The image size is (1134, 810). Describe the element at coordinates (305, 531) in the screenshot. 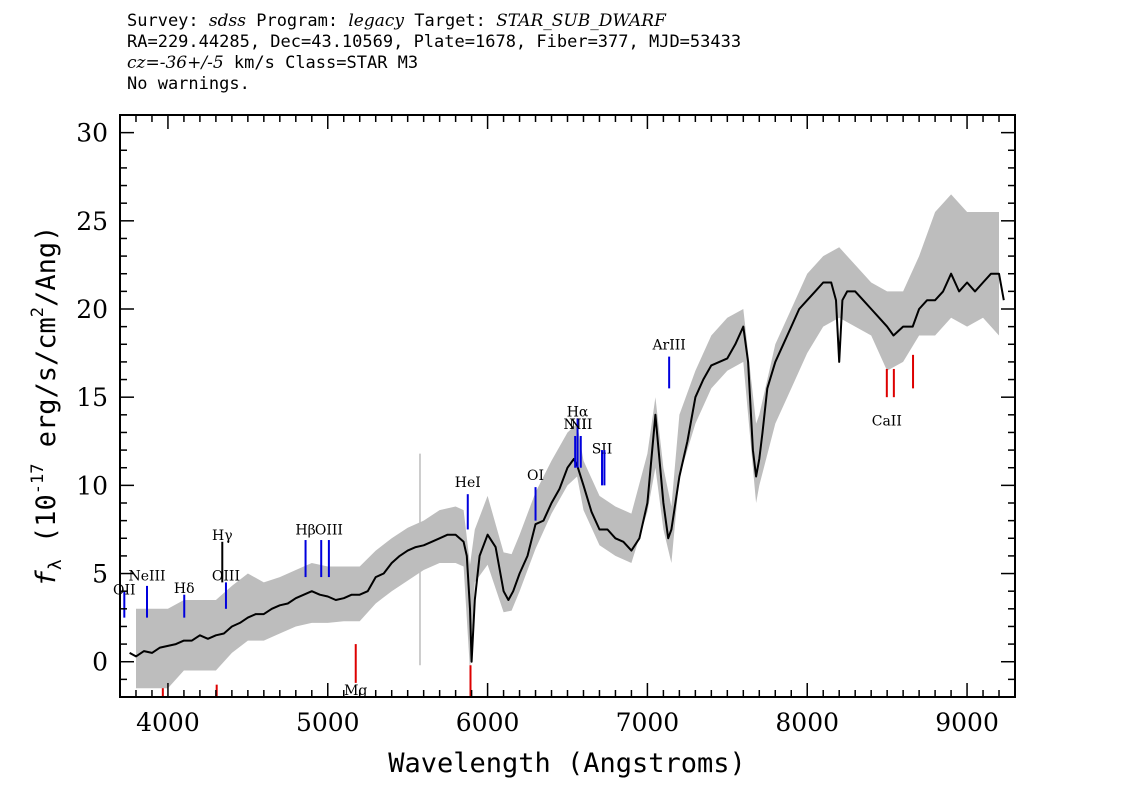

I see `line-marker-label: Hβ` at that location.